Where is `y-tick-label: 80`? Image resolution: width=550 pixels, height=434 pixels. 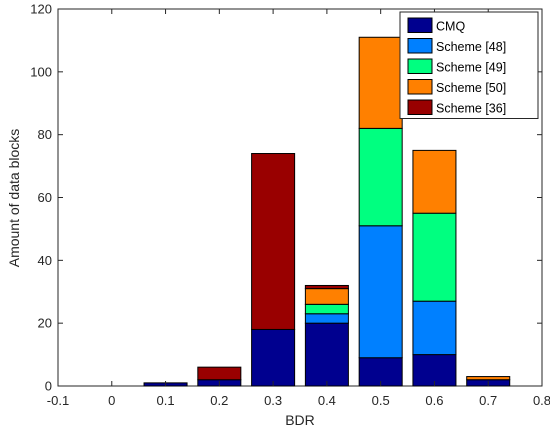
y-tick-label: 80 is located at coordinates (45, 134).